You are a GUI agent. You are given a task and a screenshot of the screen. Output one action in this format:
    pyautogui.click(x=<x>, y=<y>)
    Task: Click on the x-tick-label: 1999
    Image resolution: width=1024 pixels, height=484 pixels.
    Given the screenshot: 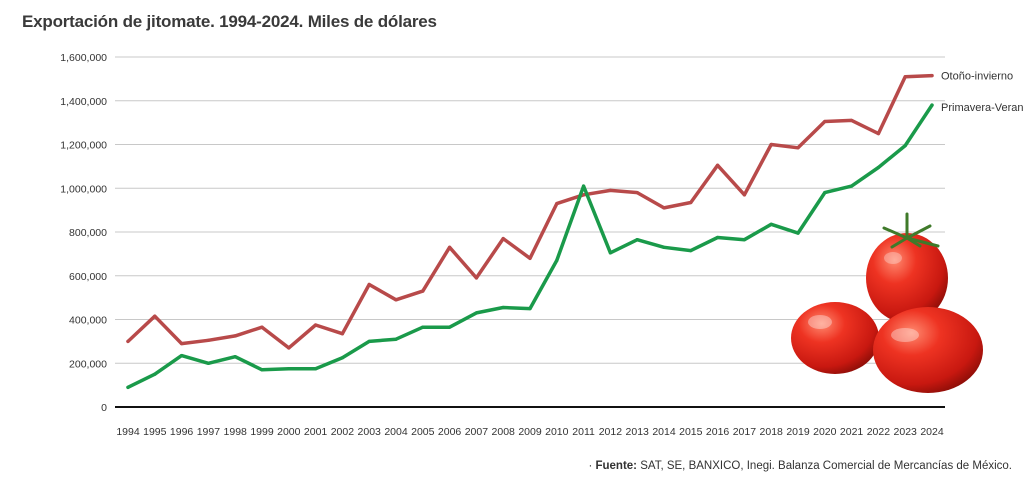 What is the action you would take?
    pyautogui.click(x=262, y=432)
    